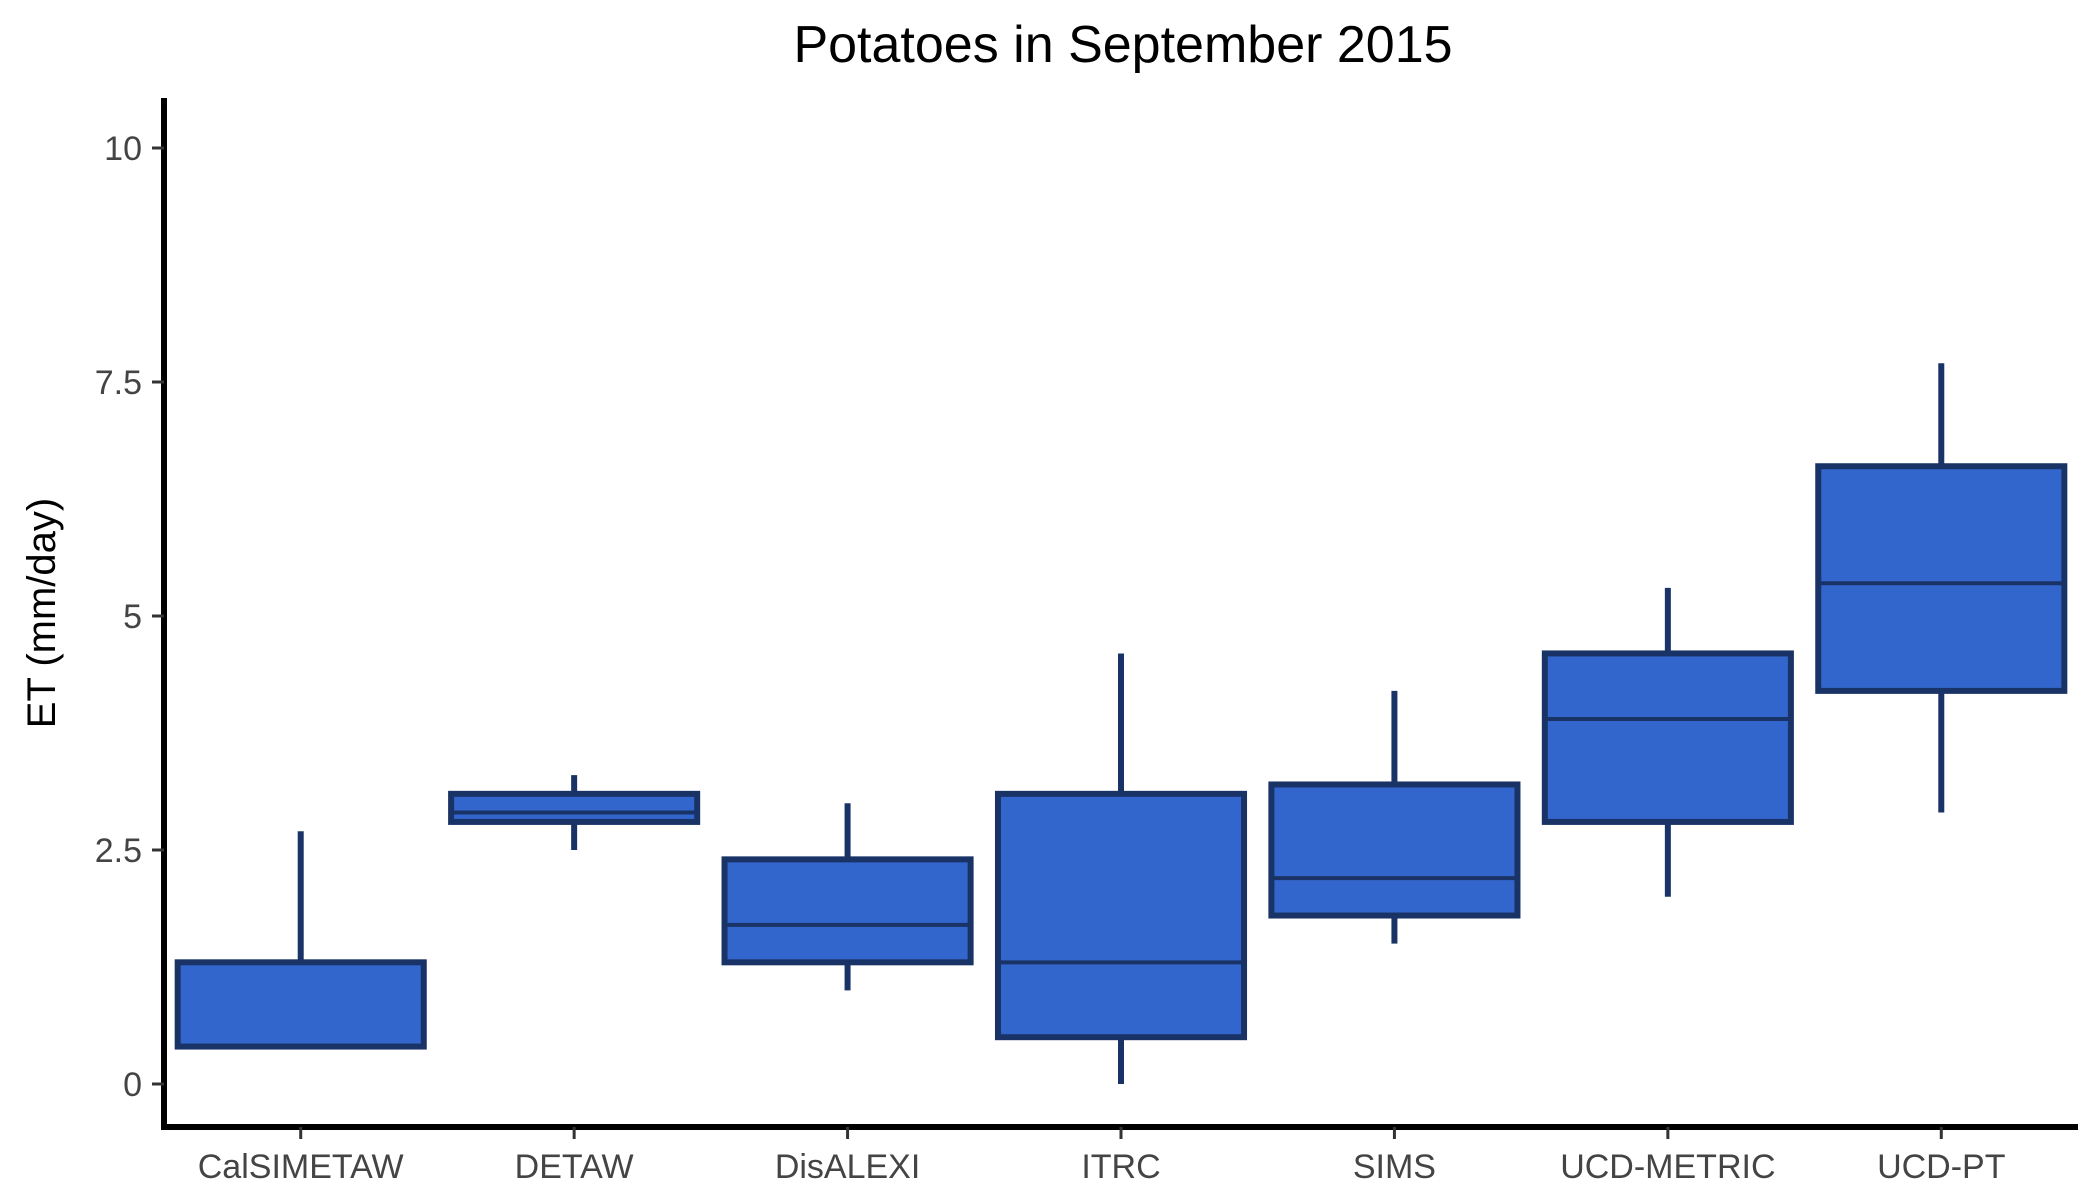 The width and height of the screenshot is (2100, 1200). What do you see at coordinates (1667, 1167) in the screenshot?
I see `x-tick-label: UCD-METRIC` at bounding box center [1667, 1167].